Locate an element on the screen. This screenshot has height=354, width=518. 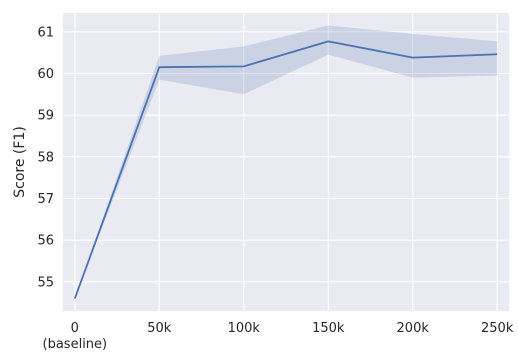
y-tick-label: 60 is located at coordinates (45, 74).